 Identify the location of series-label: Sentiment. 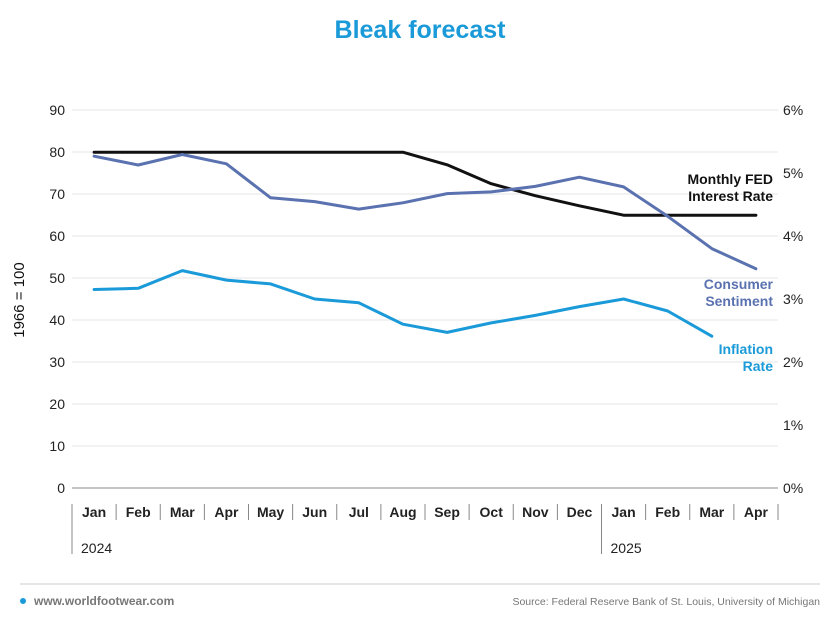
(739, 301).